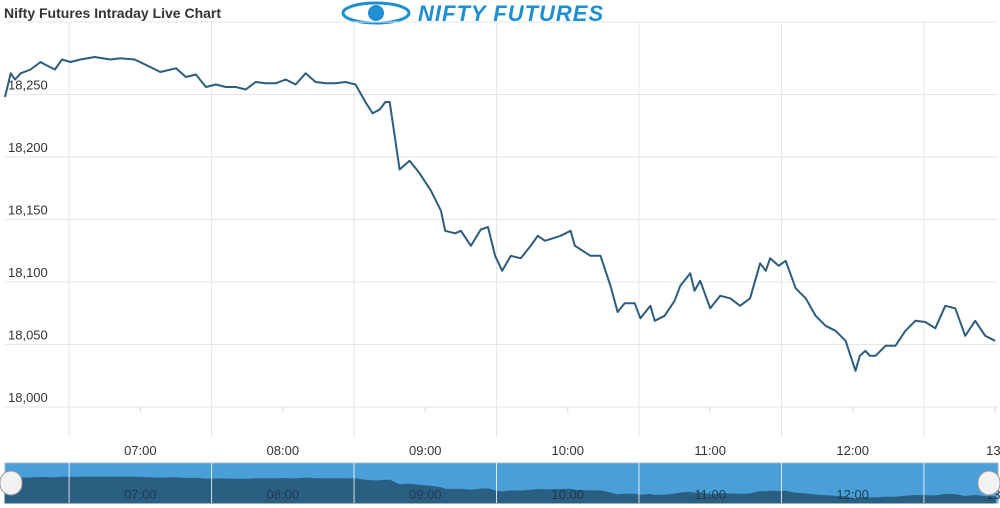 Image resolution: width=1000 pixels, height=508 pixels. What do you see at coordinates (710, 450) in the screenshot?
I see `x-tick-label: 11:00` at bounding box center [710, 450].